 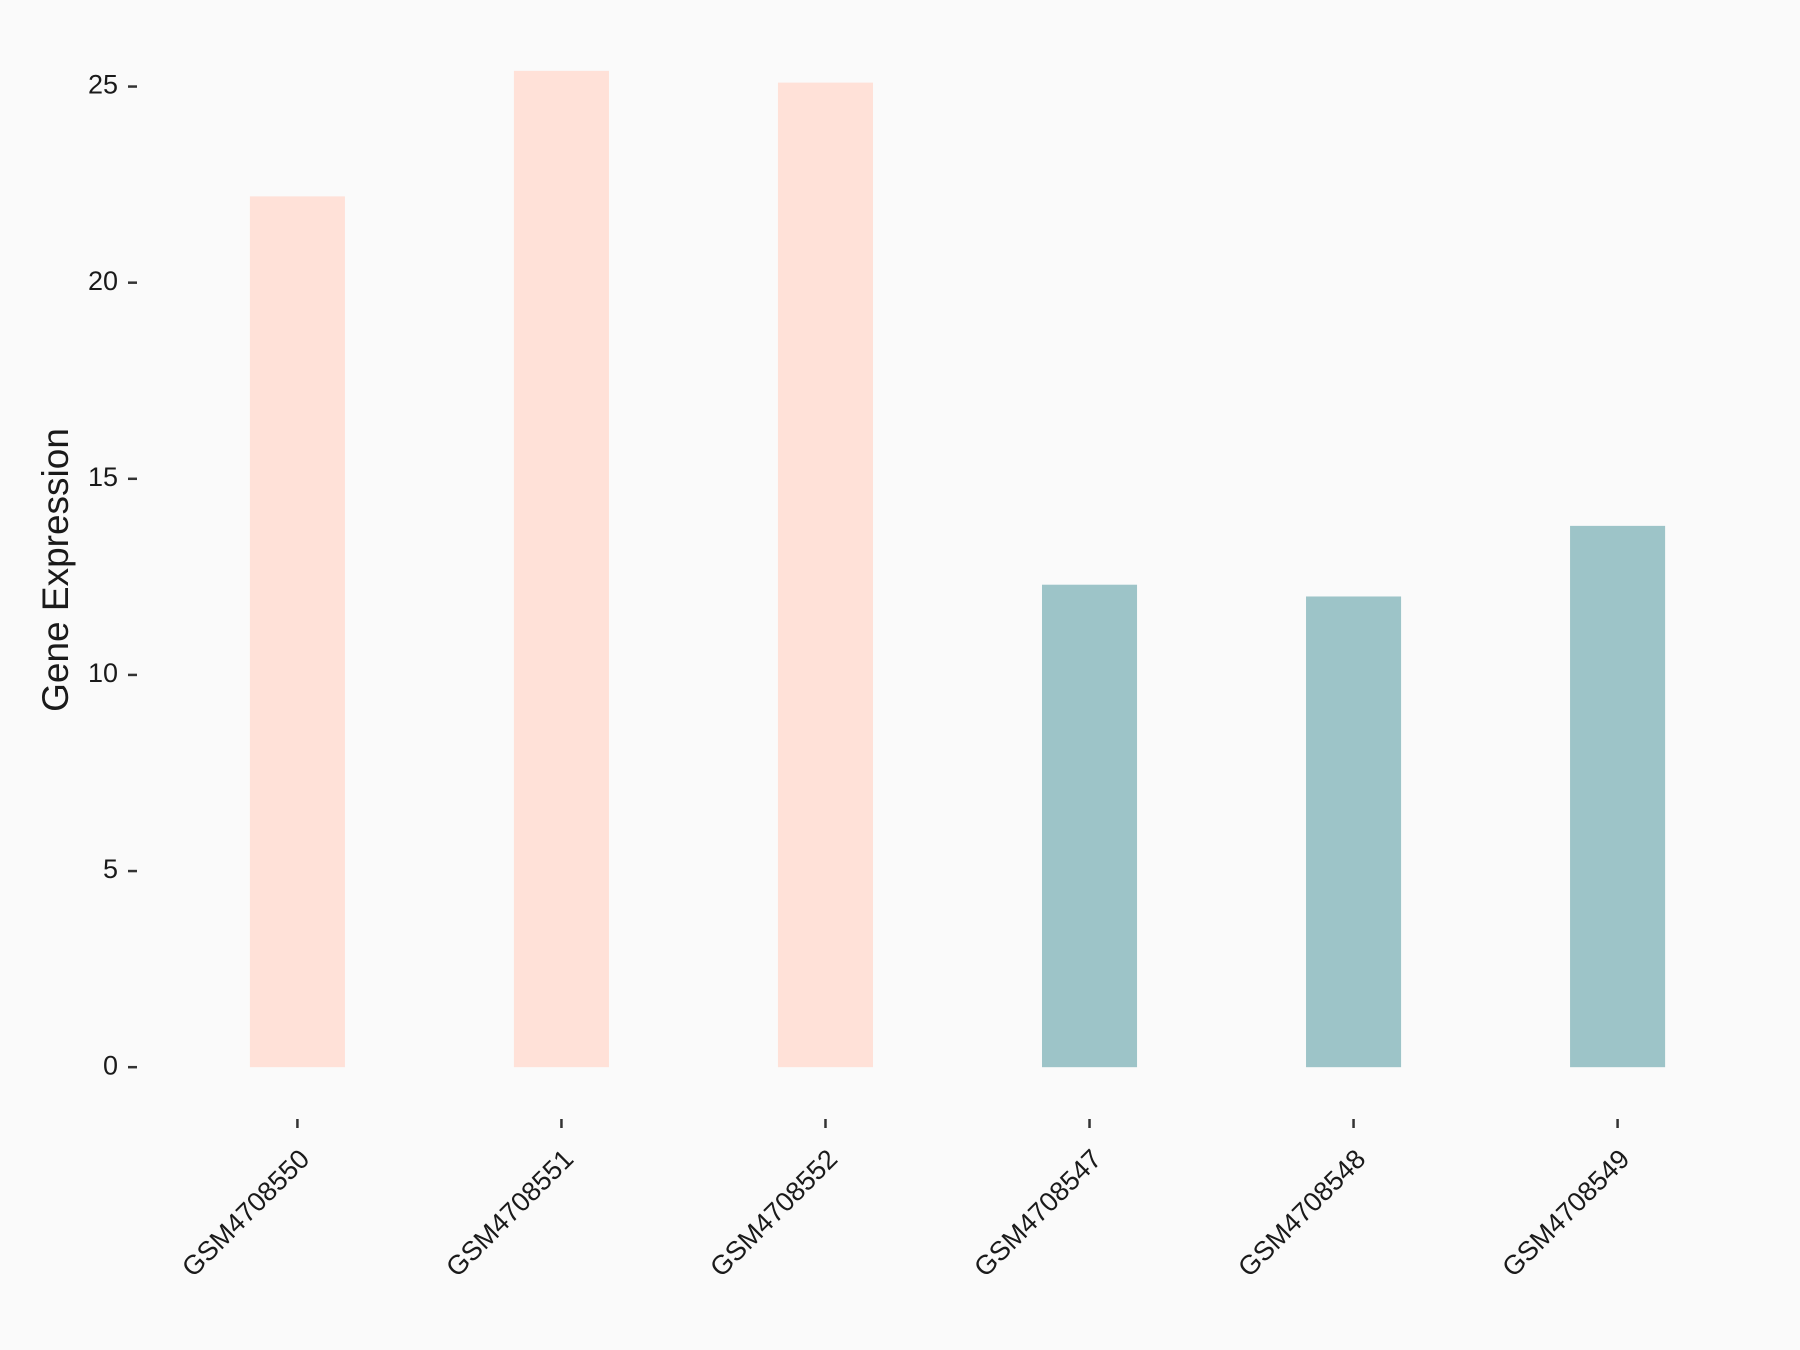 I want to click on y-tick-label: 0, so click(x=110, y=1065).